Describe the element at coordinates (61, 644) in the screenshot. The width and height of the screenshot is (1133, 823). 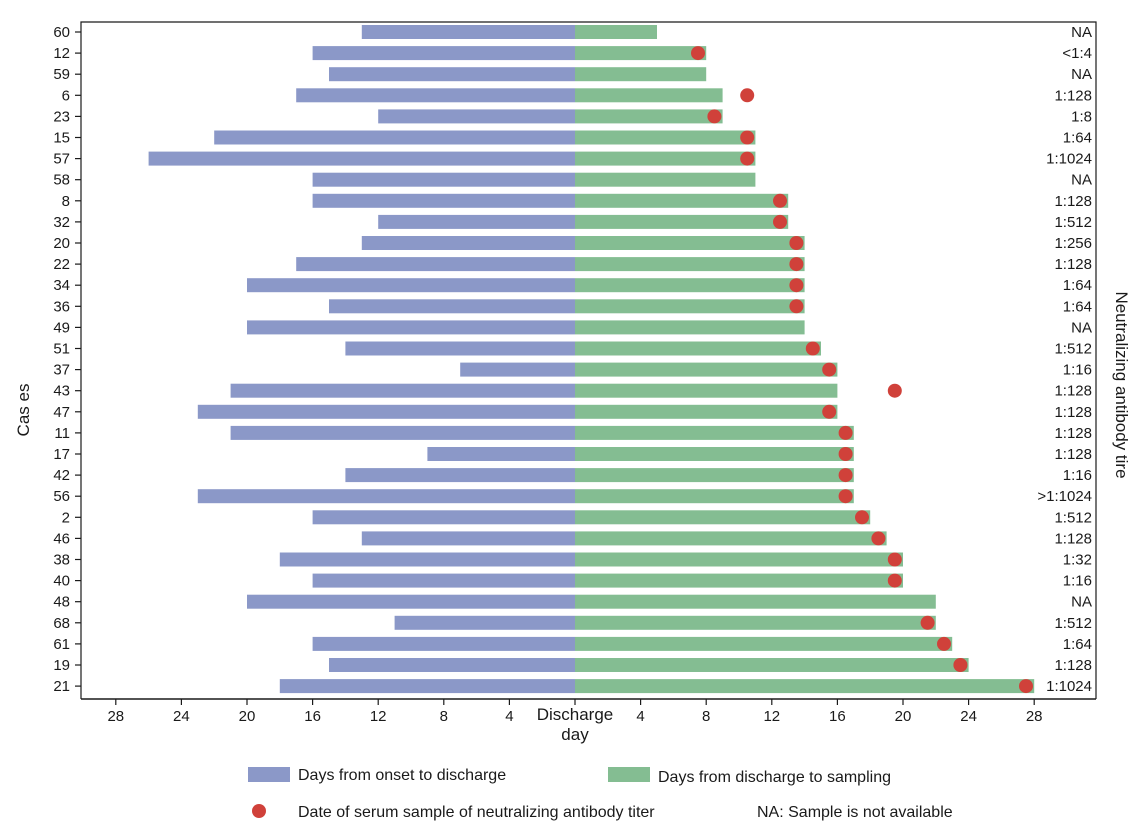
I see `case-label: 61` at that location.